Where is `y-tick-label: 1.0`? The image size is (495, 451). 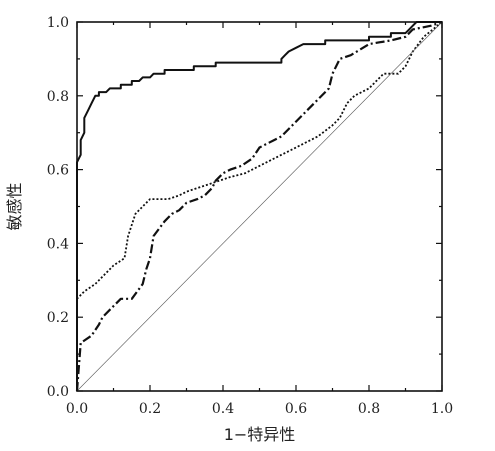 y-tick-label: 1.0 is located at coordinates (58, 23).